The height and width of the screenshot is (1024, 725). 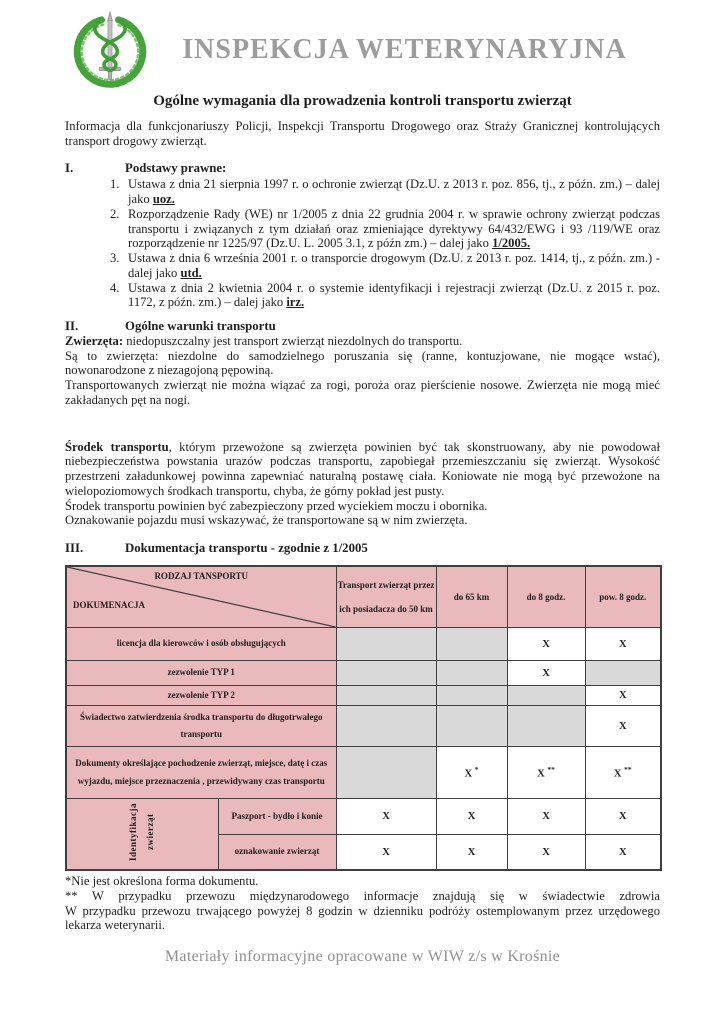 I want to click on row-label-animal-marking: oznakowanie zwierząt, so click(x=277, y=852).